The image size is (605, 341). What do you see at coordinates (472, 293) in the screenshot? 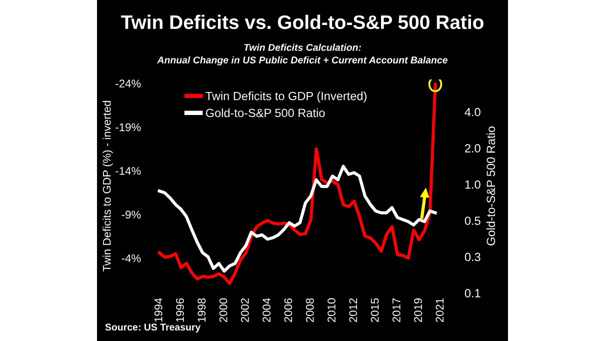
I see `y2-tick-label: 0.1` at bounding box center [472, 293].